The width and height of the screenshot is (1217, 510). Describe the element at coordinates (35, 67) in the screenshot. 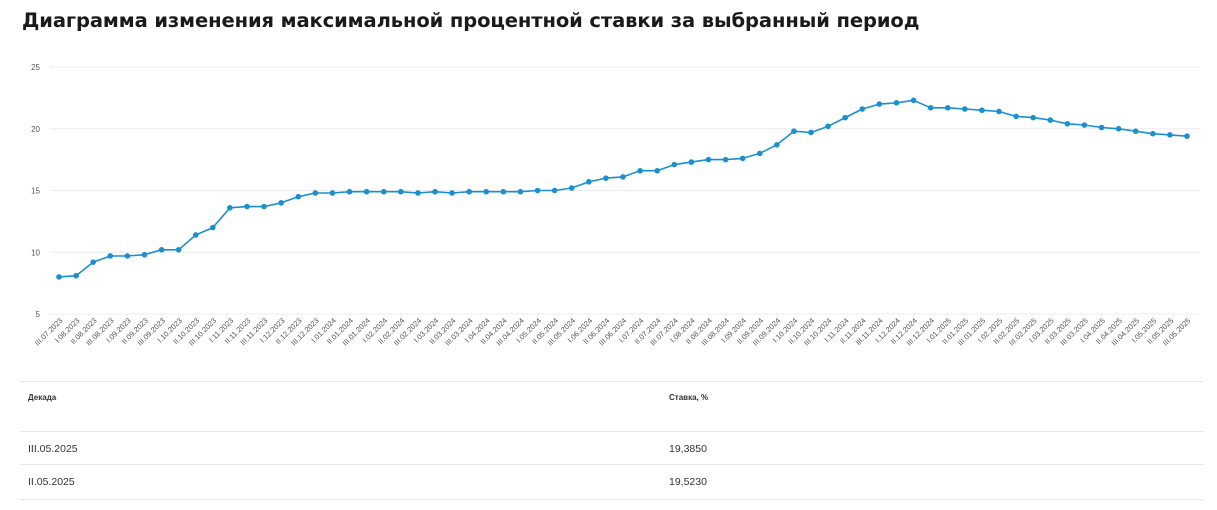

I see `y-tick-label: 25` at that location.